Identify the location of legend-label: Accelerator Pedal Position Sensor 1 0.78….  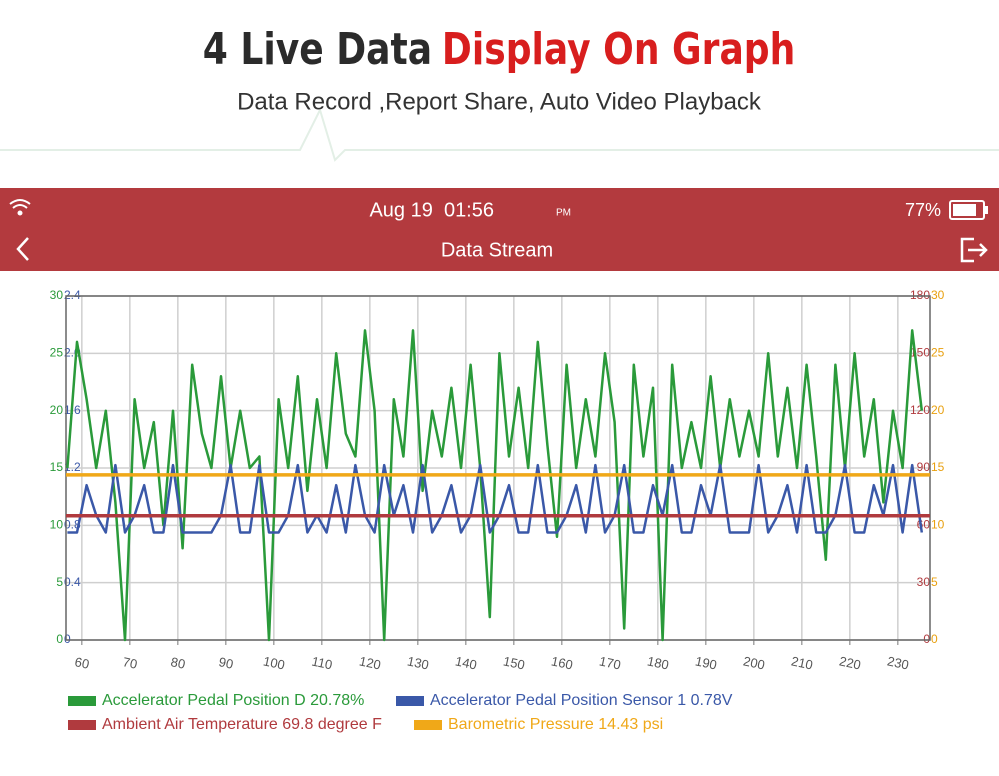
(581, 700).